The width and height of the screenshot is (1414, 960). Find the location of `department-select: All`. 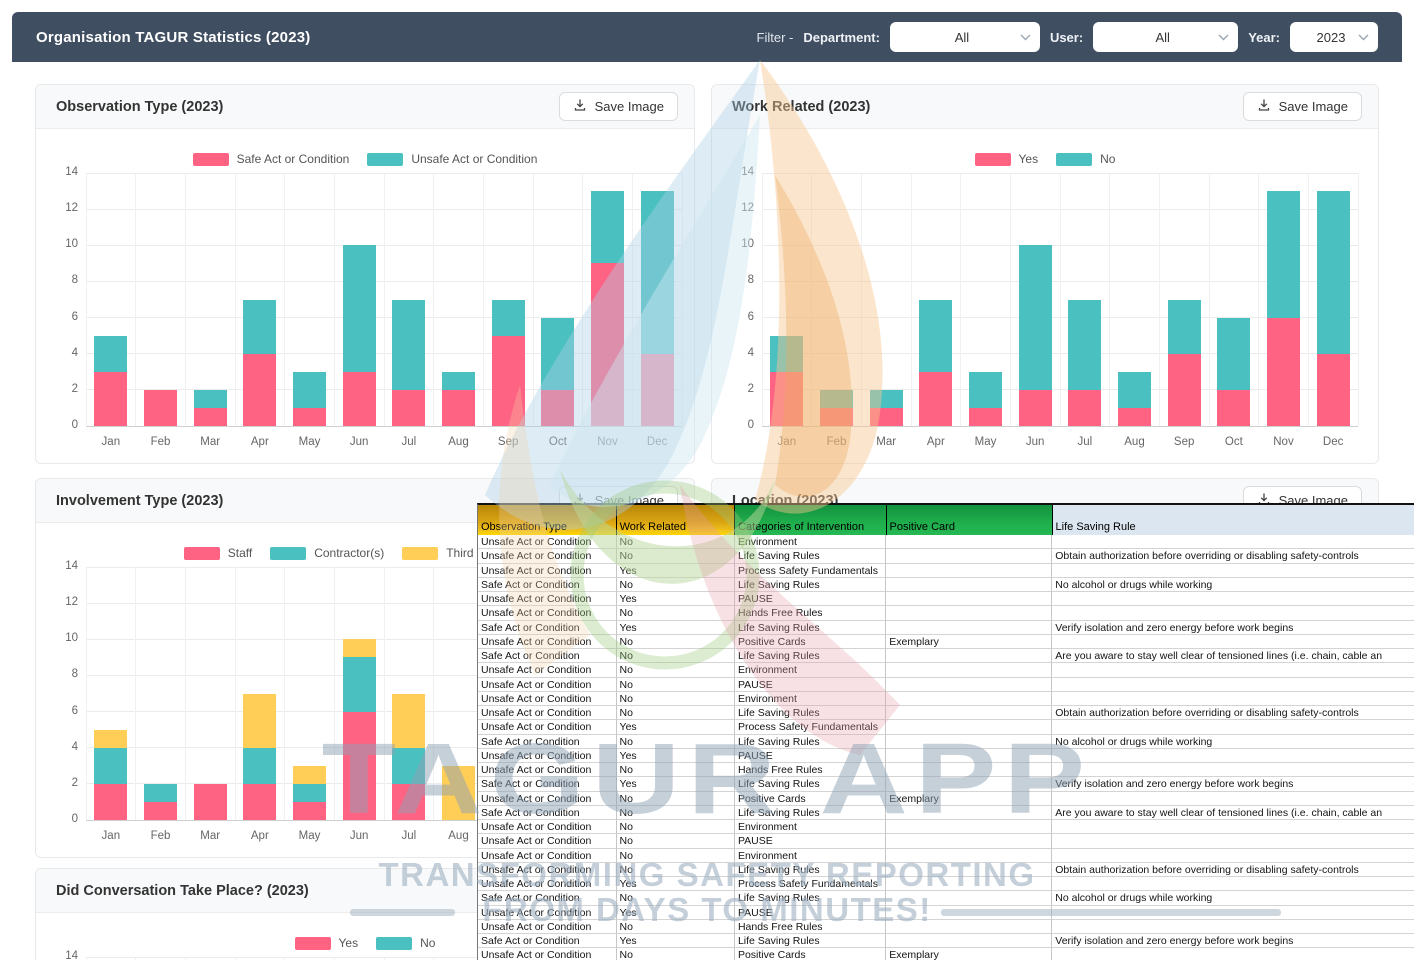

department-select: All is located at coordinates (964, 37).